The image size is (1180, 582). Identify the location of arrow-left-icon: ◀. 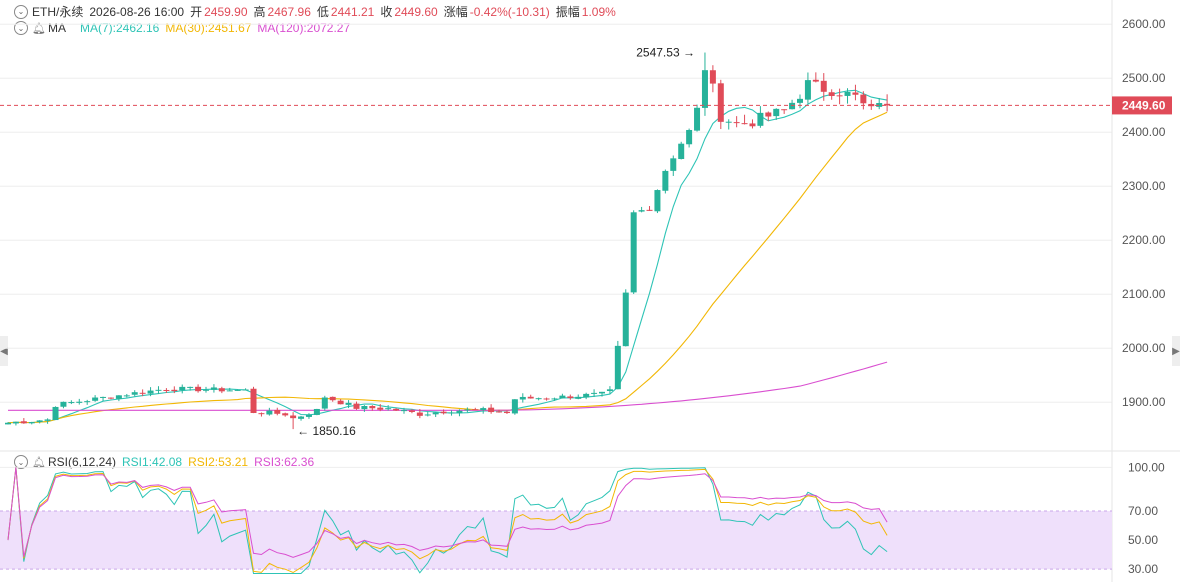
(4, 351).